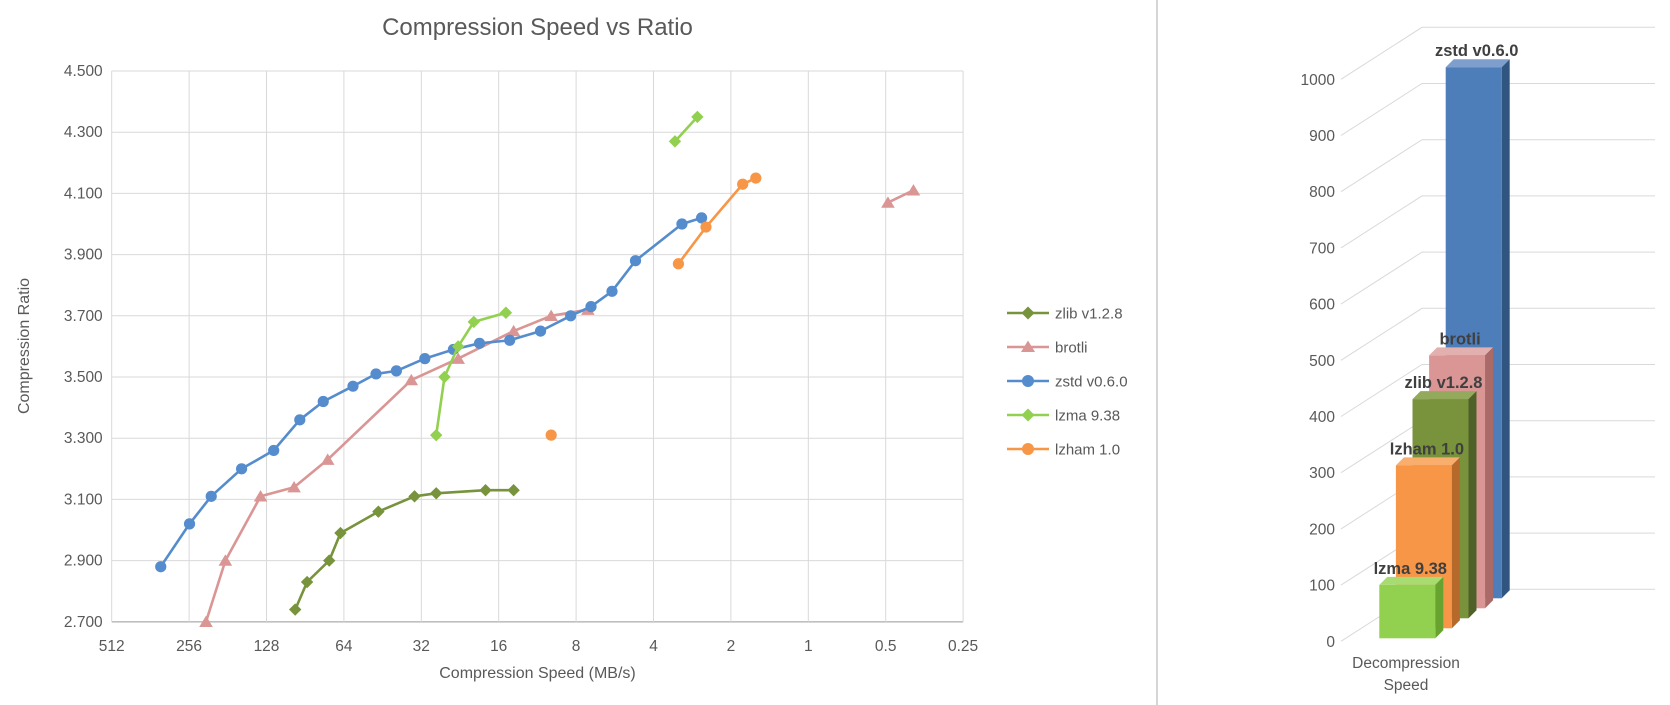 The image size is (1670, 705). What do you see at coordinates (537, 673) in the screenshot?
I see `scatter-x-axis-title: Compression Speed (MB/s)` at bounding box center [537, 673].